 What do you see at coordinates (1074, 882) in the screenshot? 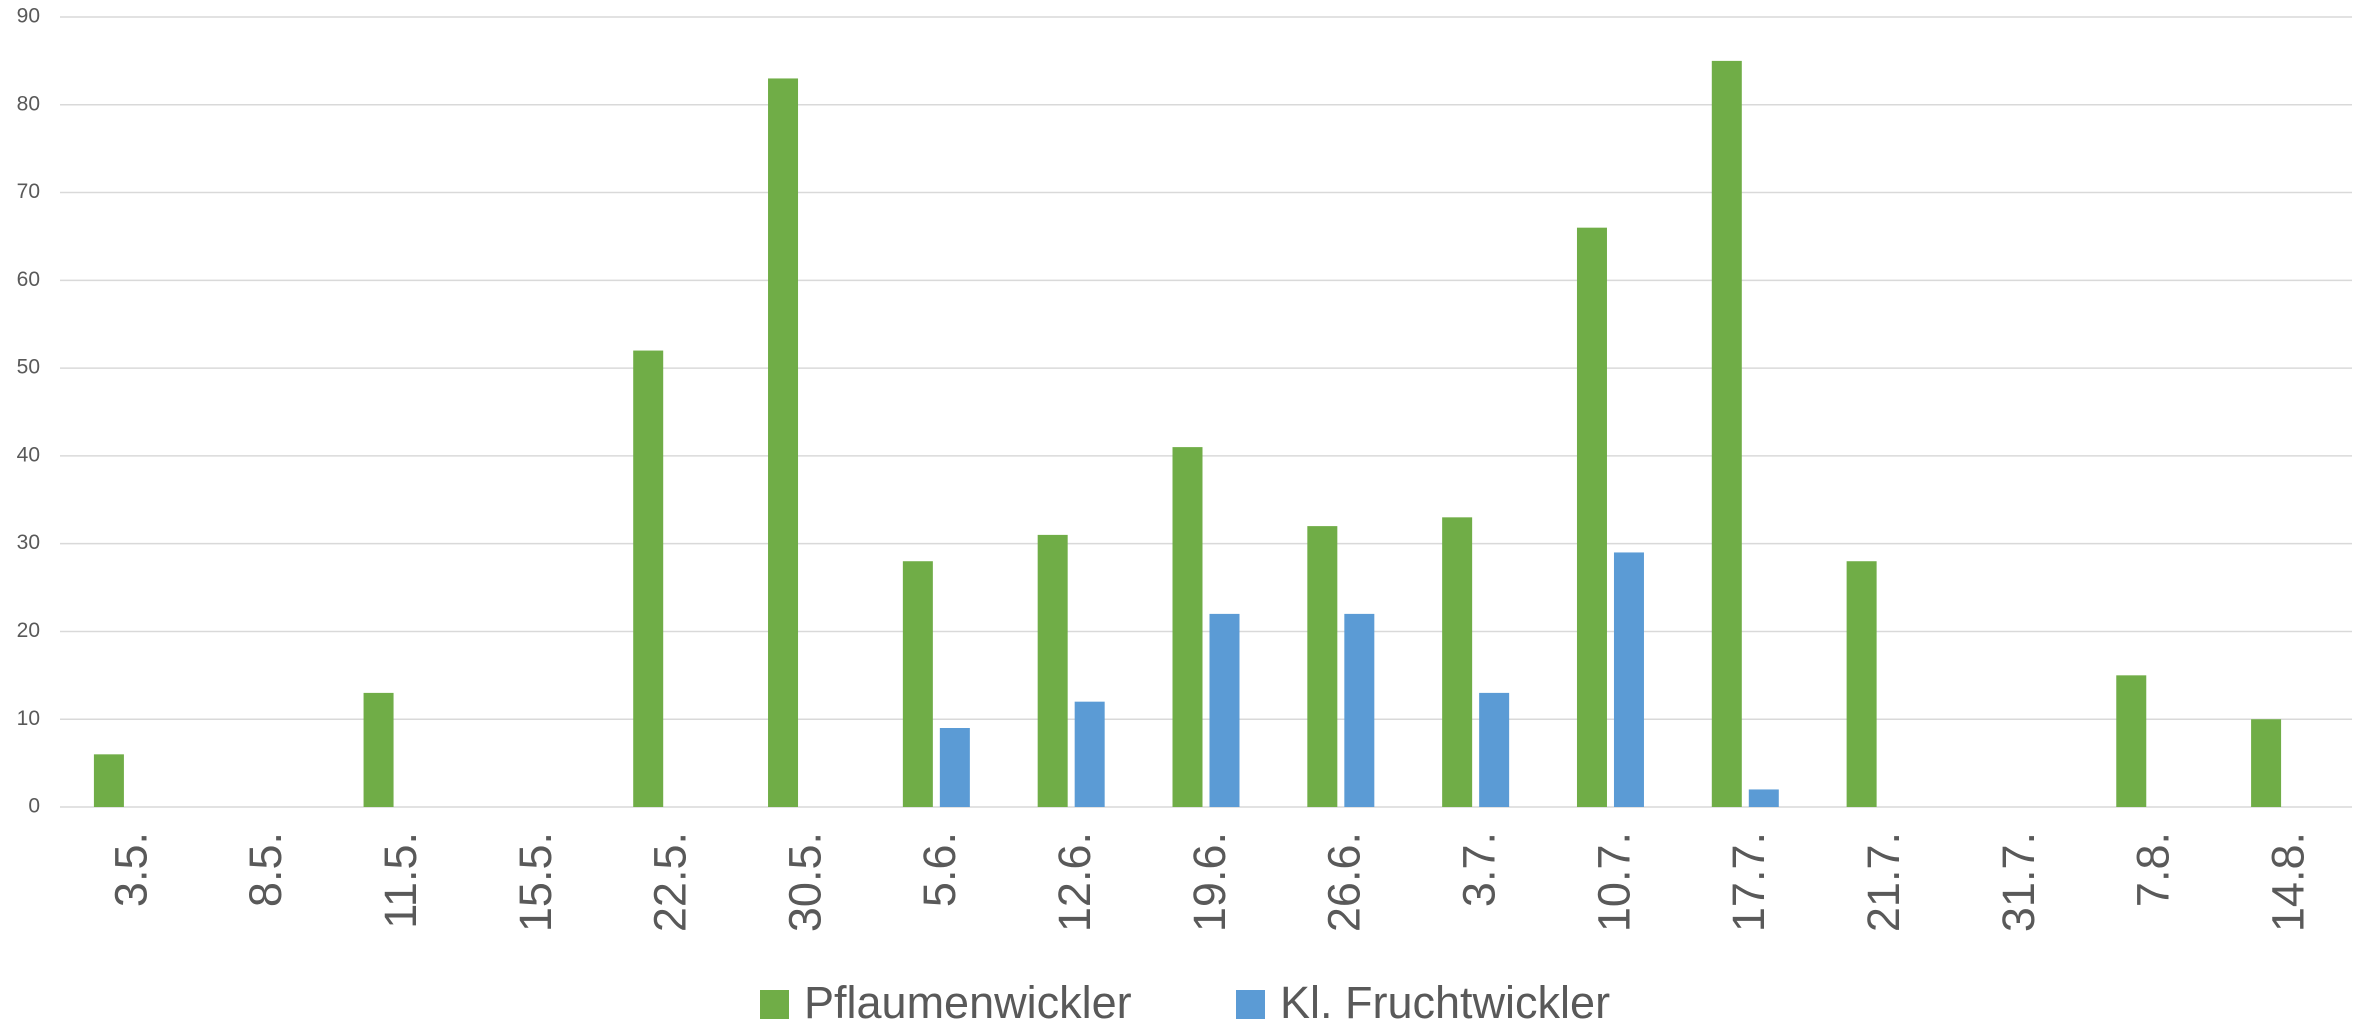
I see `x-tick-label: 12.6.` at bounding box center [1074, 882].